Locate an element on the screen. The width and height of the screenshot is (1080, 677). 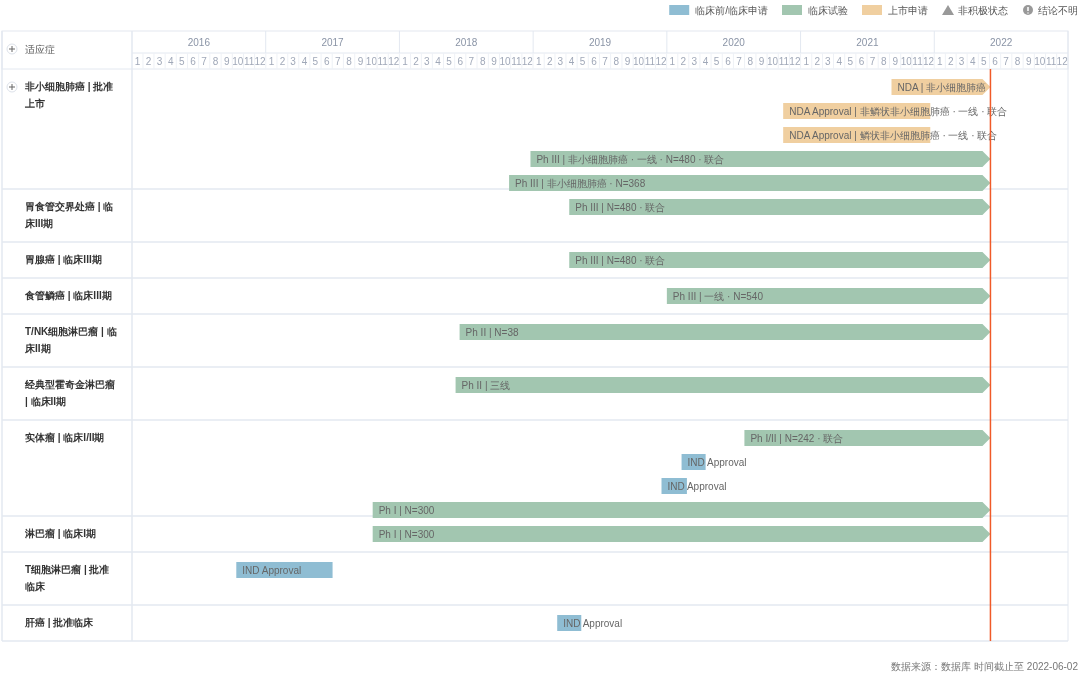
legend-label: 临床试验 is located at coordinates (828, 10).